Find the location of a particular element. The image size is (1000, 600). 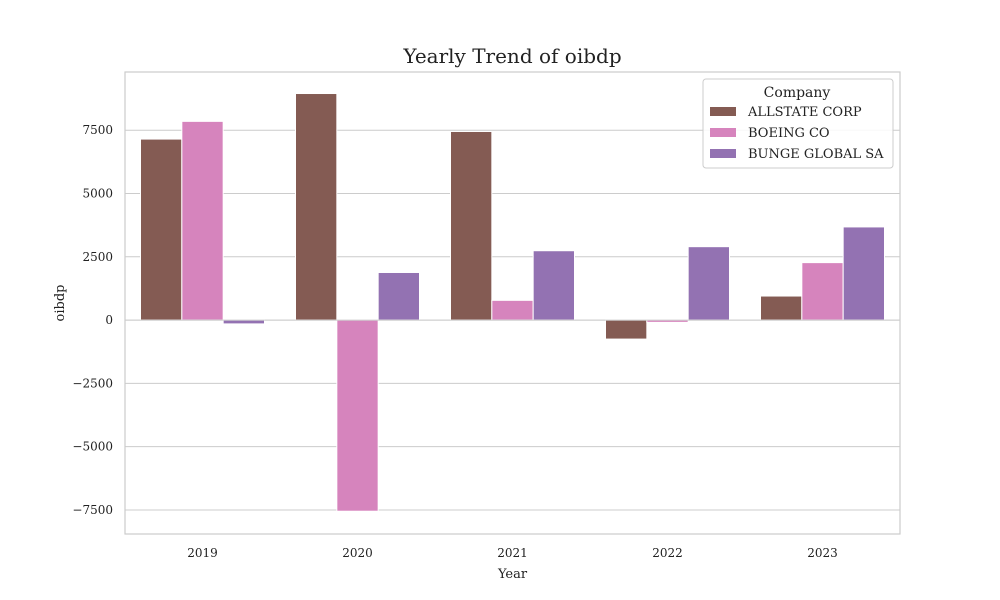

legend-label: BOEING CO is located at coordinates (789, 133).